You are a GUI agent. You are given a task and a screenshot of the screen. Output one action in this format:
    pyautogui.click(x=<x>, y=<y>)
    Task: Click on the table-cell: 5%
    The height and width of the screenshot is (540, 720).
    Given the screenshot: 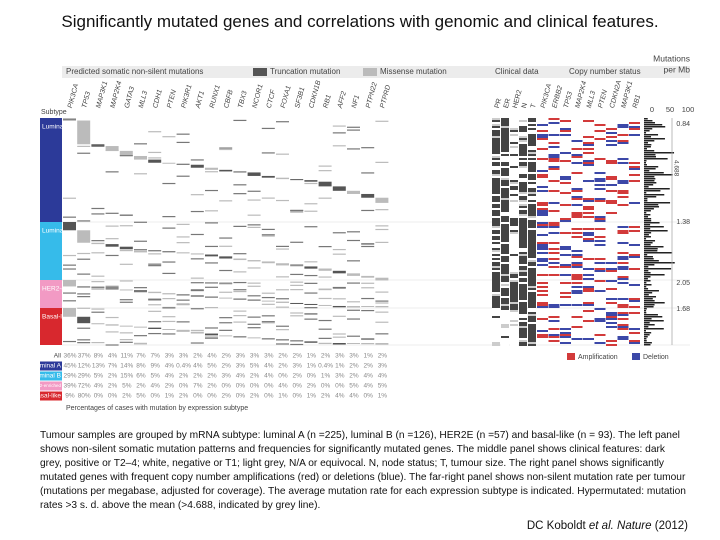 What is the action you would take?
    pyautogui.click(x=212, y=366)
    